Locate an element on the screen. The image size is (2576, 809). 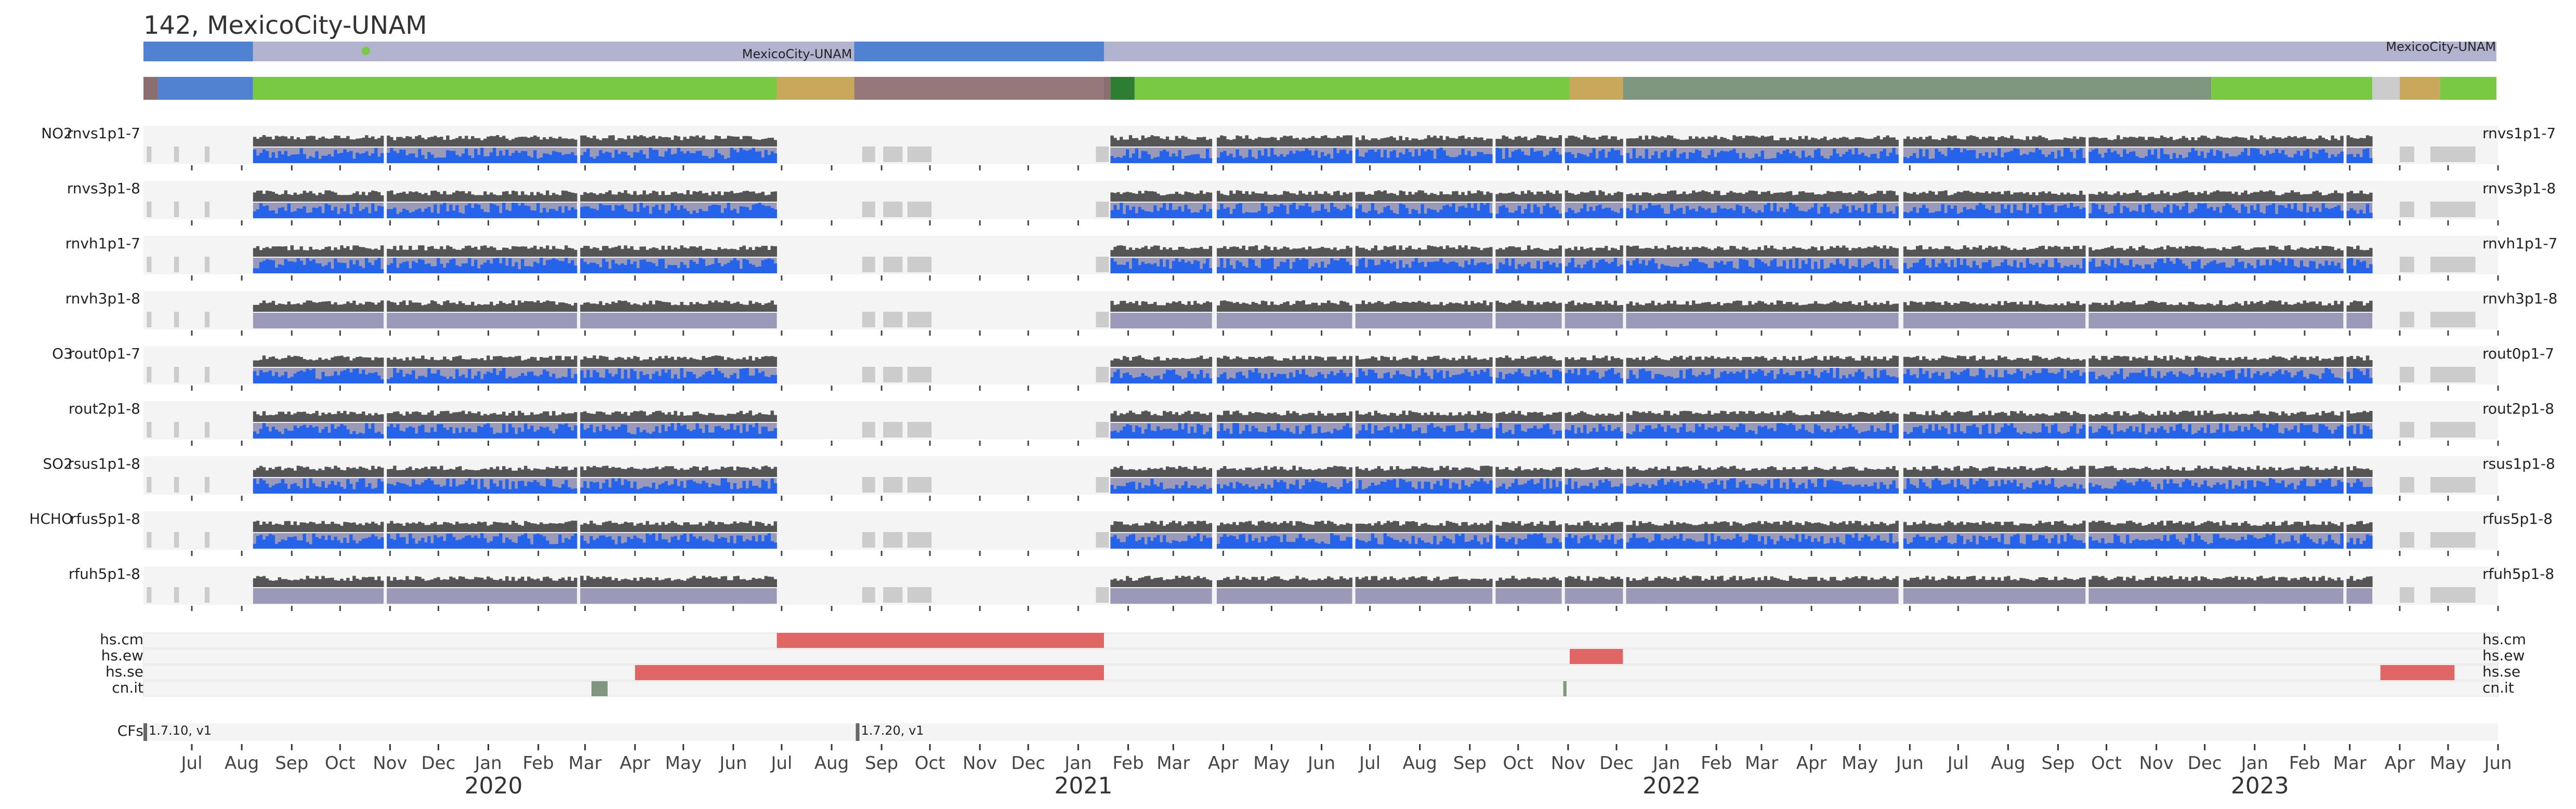
row-prefix: SO2 is located at coordinates (58, 463).